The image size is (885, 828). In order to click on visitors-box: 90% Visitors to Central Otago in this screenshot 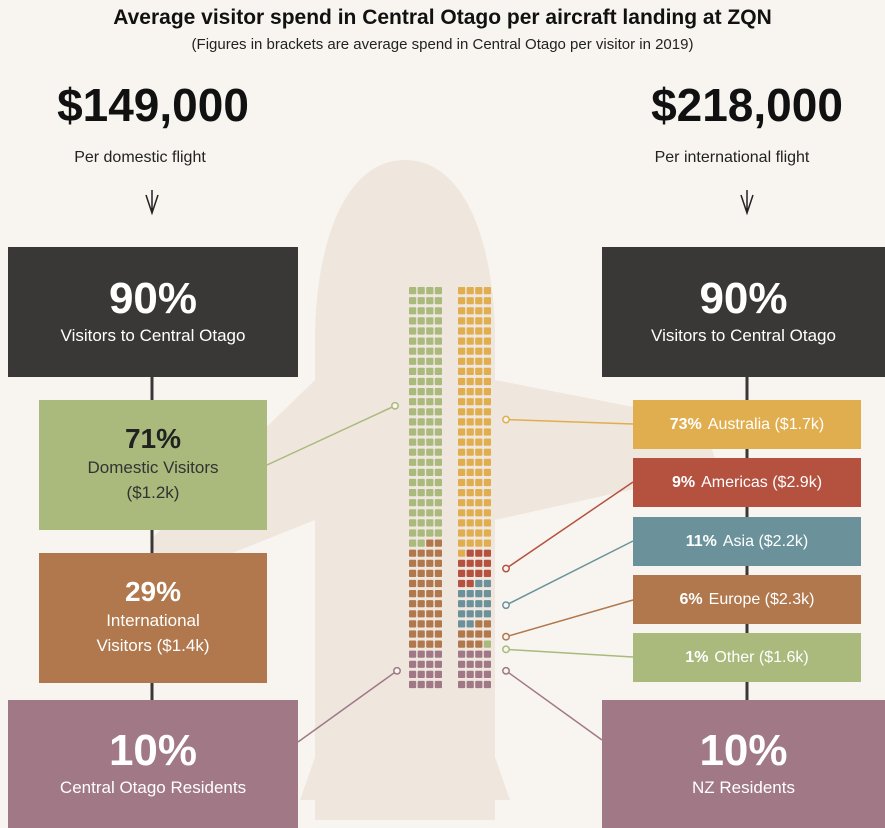, I will do `click(153, 312)`.